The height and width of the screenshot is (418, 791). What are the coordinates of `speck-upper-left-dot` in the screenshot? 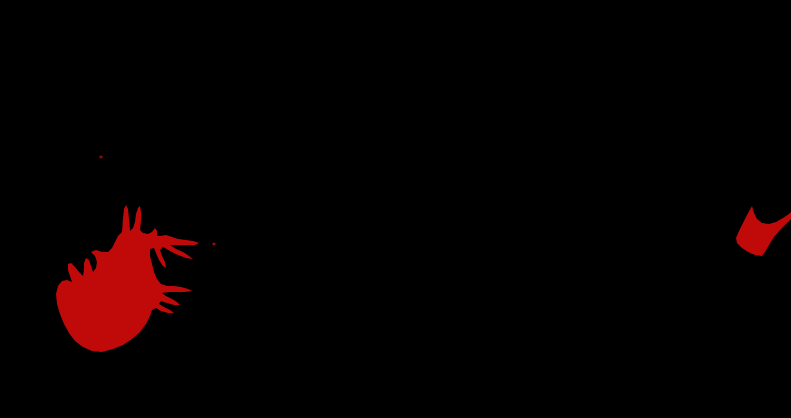 It's located at (101, 157).